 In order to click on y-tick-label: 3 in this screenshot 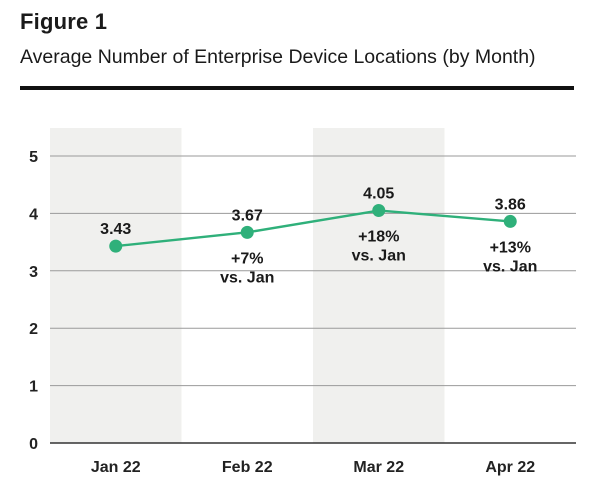, I will do `click(33, 272)`.